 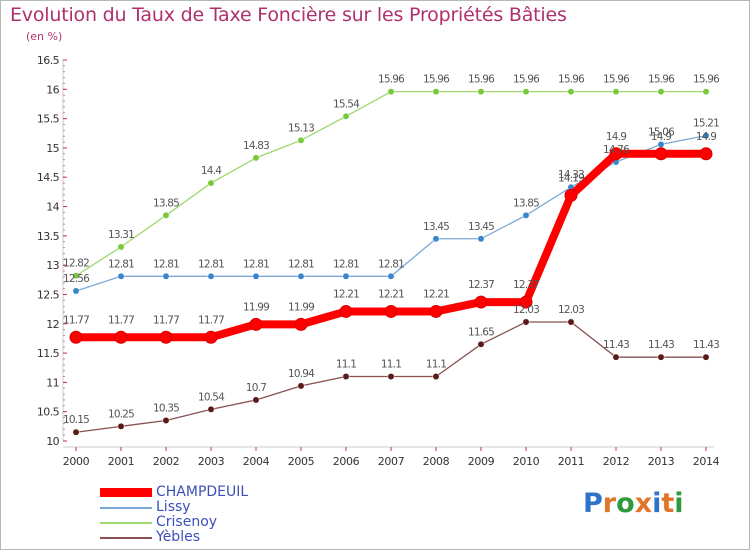 What do you see at coordinates (481, 461) in the screenshot?
I see `x-tick-label: 2009` at bounding box center [481, 461].